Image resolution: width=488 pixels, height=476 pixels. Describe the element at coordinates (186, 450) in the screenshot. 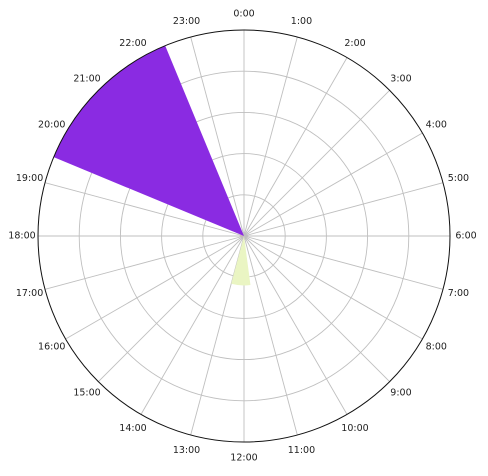

I see `angular-tick-label: 13:00` at that location.